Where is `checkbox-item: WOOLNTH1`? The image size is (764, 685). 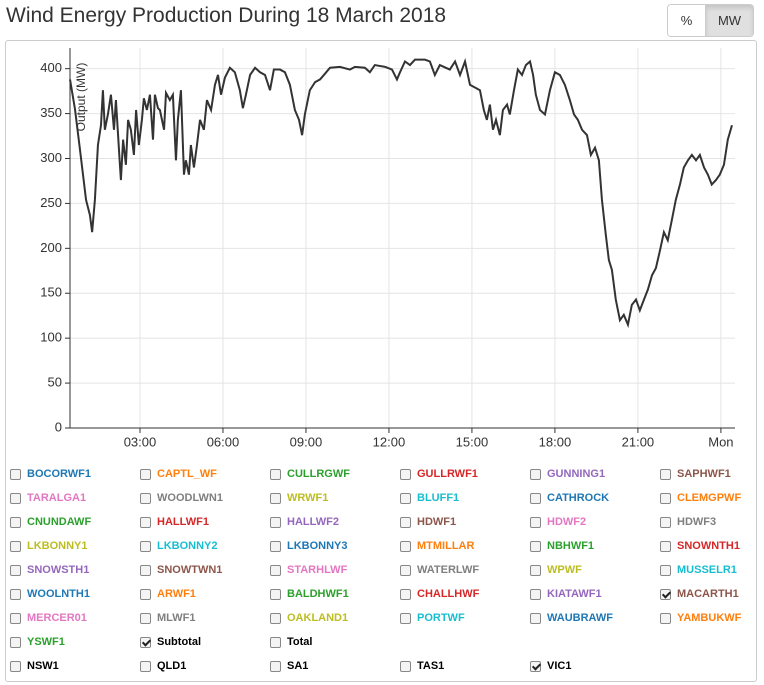 checkbox-item: WOOLNTH1 is located at coordinates (50, 594).